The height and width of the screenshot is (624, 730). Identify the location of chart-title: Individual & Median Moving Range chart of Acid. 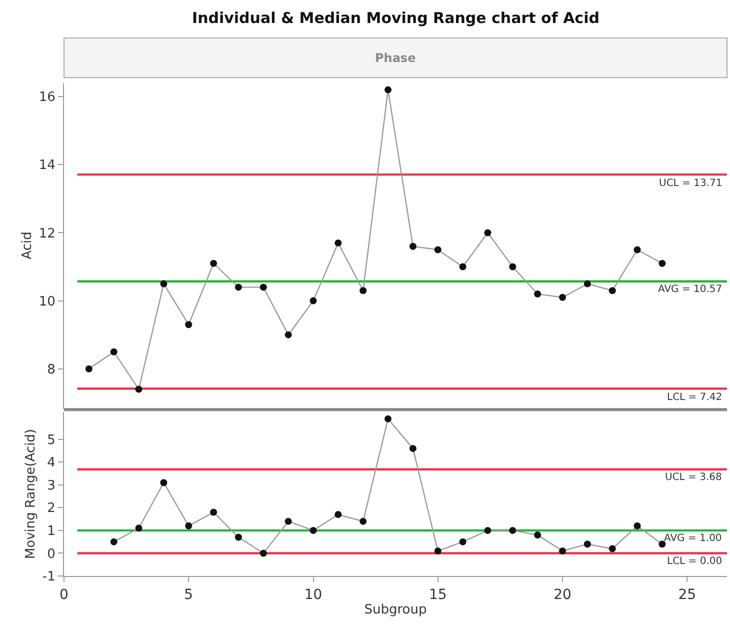
(396, 18).